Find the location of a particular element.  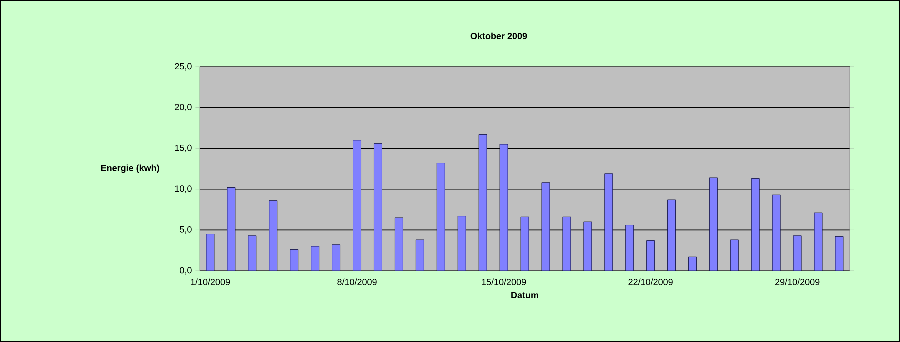

x-axis-title: Datum is located at coordinates (525, 295).